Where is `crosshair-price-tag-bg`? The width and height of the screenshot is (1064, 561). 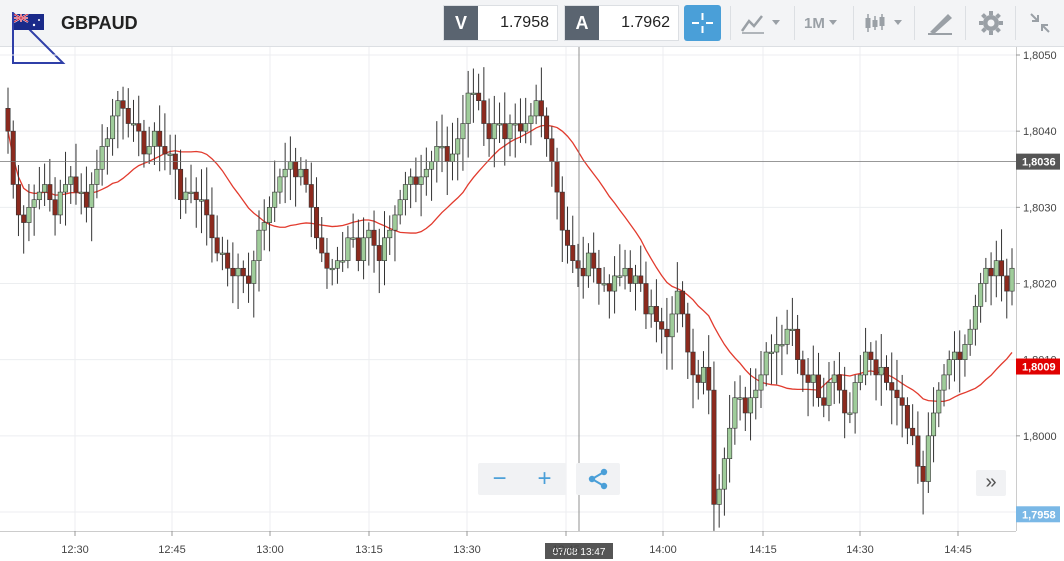
crosshair-price-tag-bg is located at coordinates (1038, 161).